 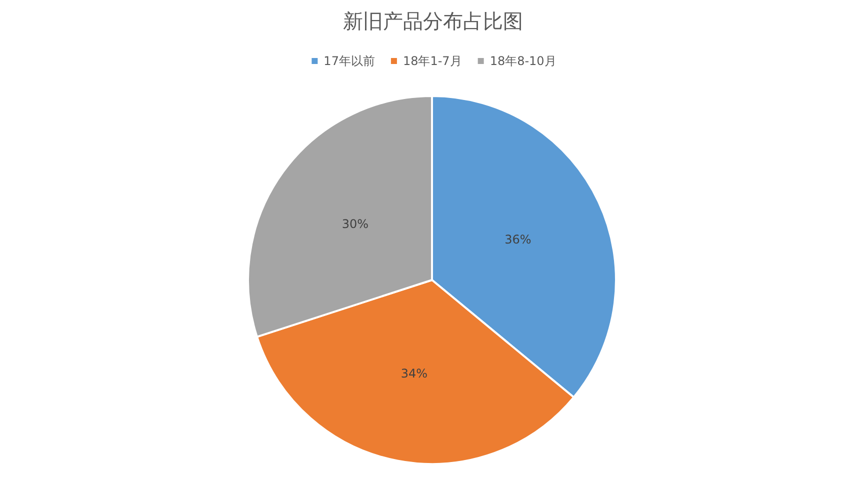 I want to click on legend-label: 17年以前, so click(x=349, y=61).